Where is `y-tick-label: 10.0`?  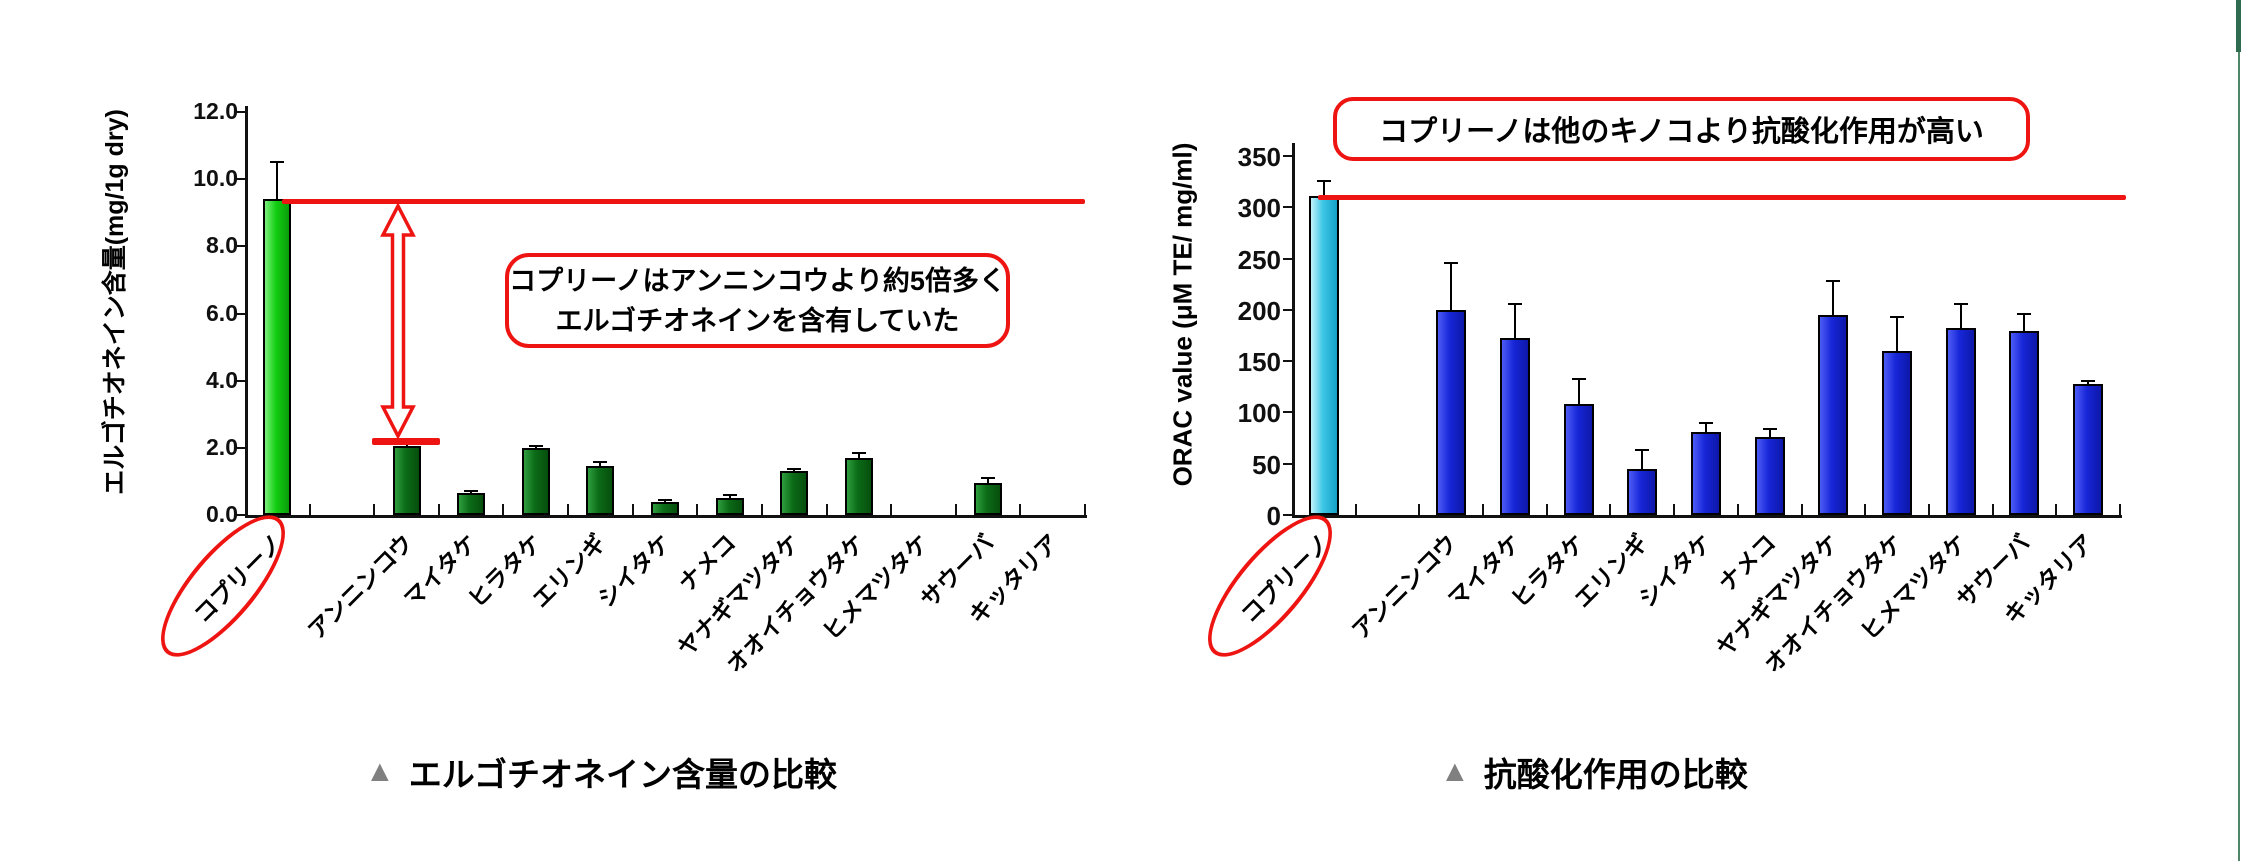 y-tick-label: 10.0 is located at coordinates (215, 178).